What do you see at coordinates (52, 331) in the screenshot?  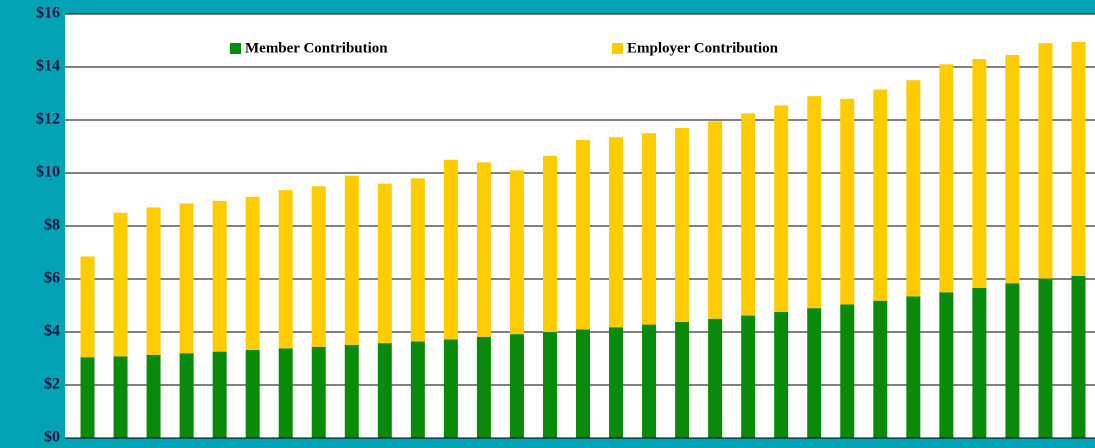 I see `y-tick-label: $4` at bounding box center [52, 331].